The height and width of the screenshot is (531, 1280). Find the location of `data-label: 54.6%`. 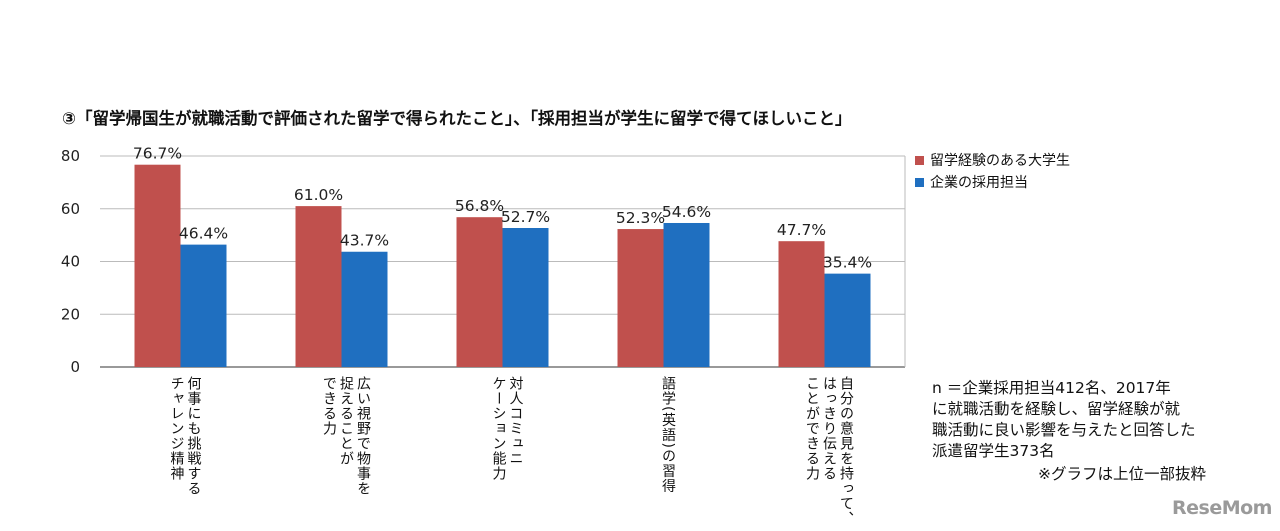

data-label: 54.6% is located at coordinates (686, 212).